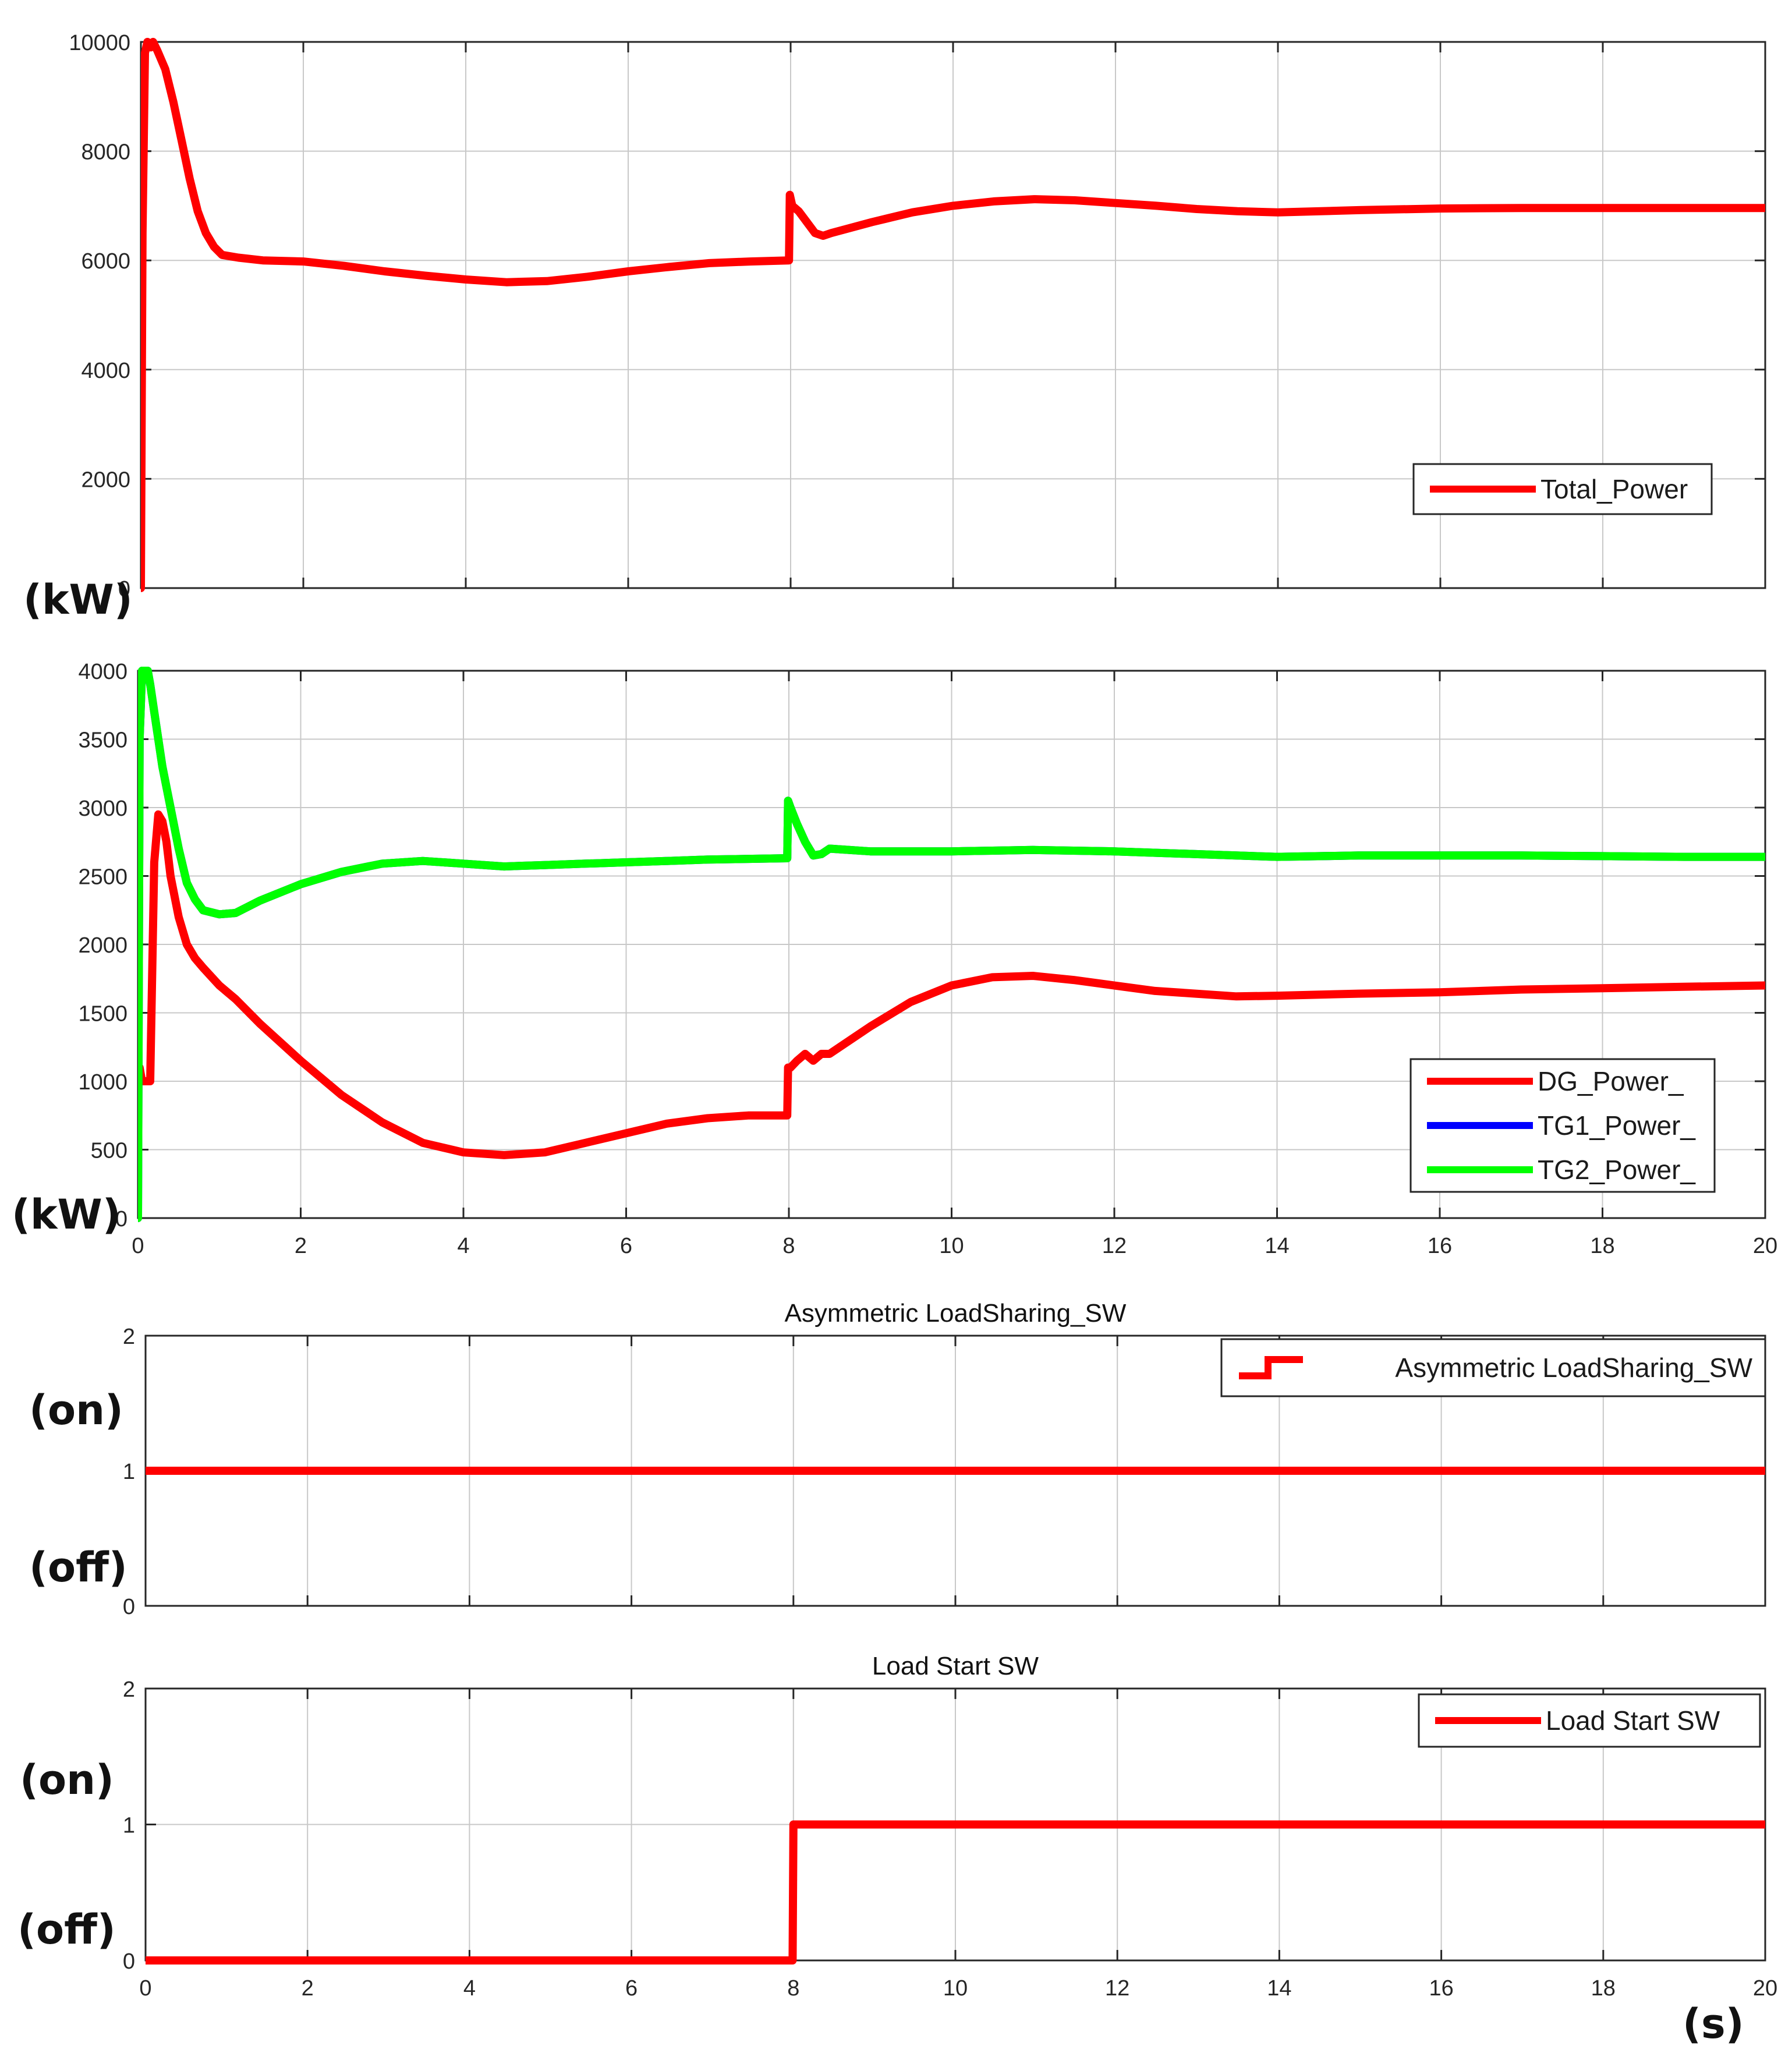 The height and width of the screenshot is (2060, 1792). What do you see at coordinates (1573, 1368) in the screenshot?
I see `legend-label: Asymmetric LoadSharing_SW` at bounding box center [1573, 1368].